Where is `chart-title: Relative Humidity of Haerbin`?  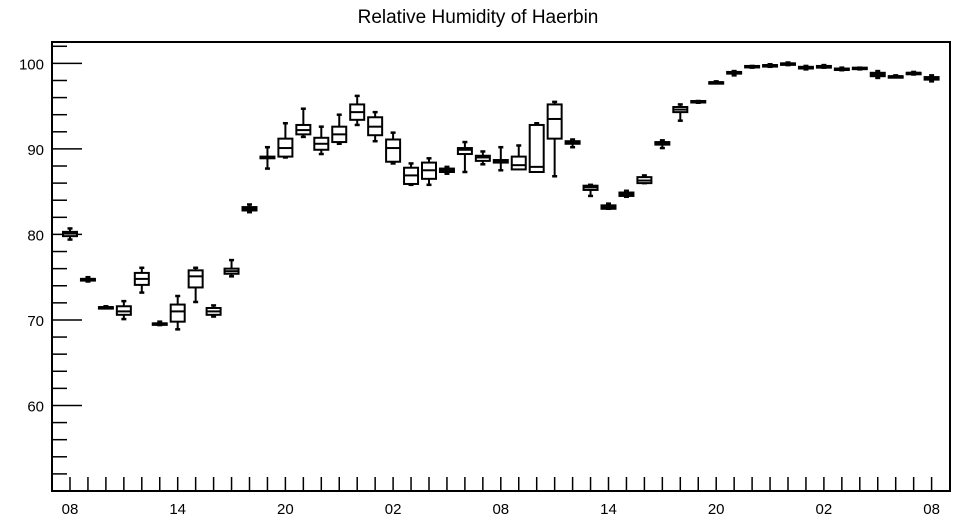 chart-title: Relative Humidity of Haerbin is located at coordinates (478, 17).